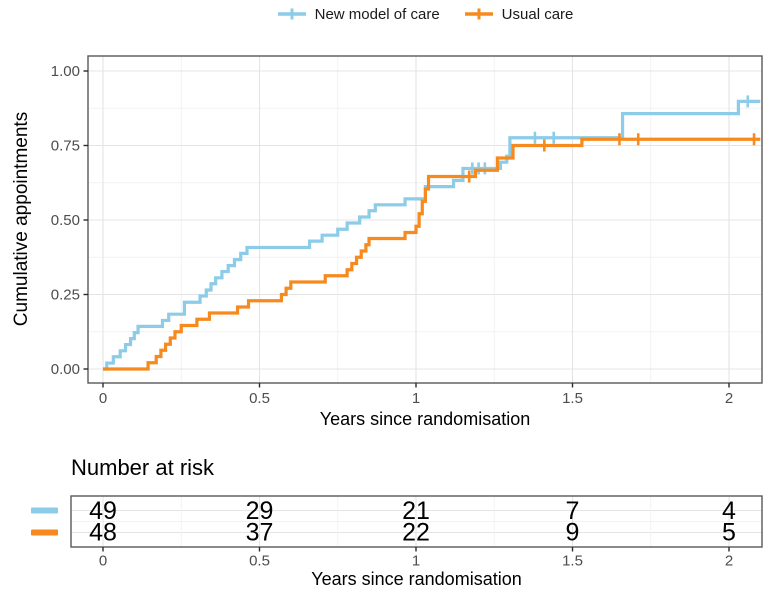  I want to click on legend-item-usual-care: Usual care, so click(519, 14).